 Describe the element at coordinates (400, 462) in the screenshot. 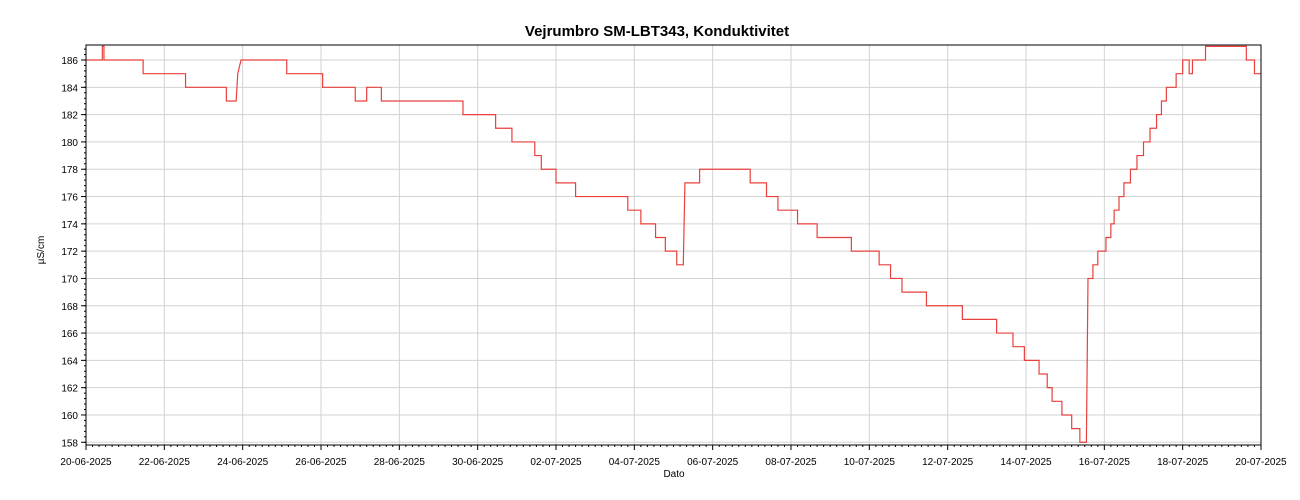

I see `x-tick-label: 28-06-2025` at that location.